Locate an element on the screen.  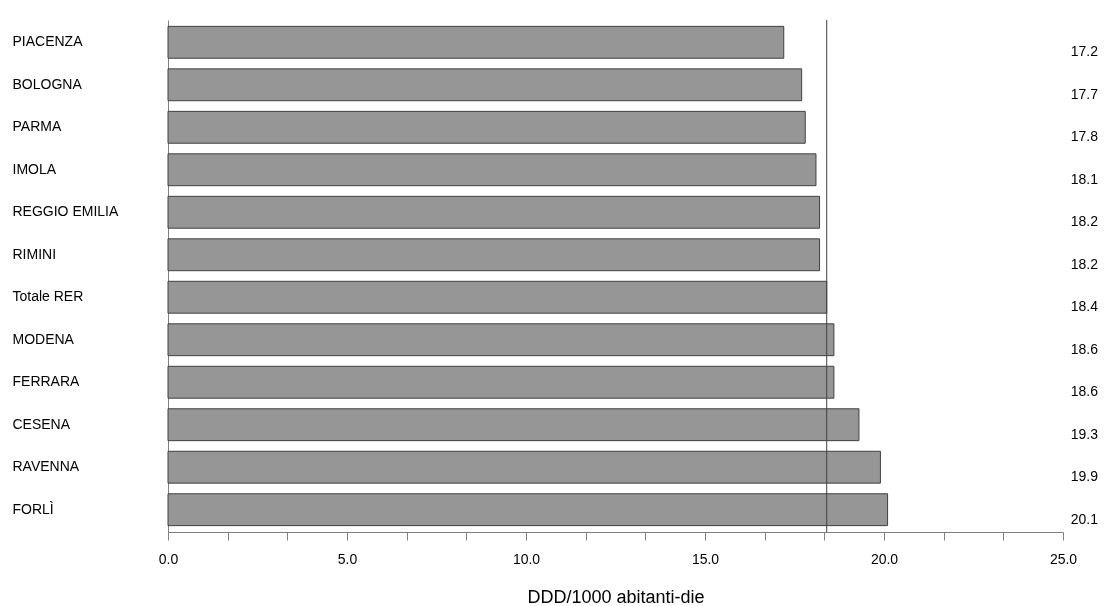
y-tick-label: RIMINI is located at coordinates (34, 253).